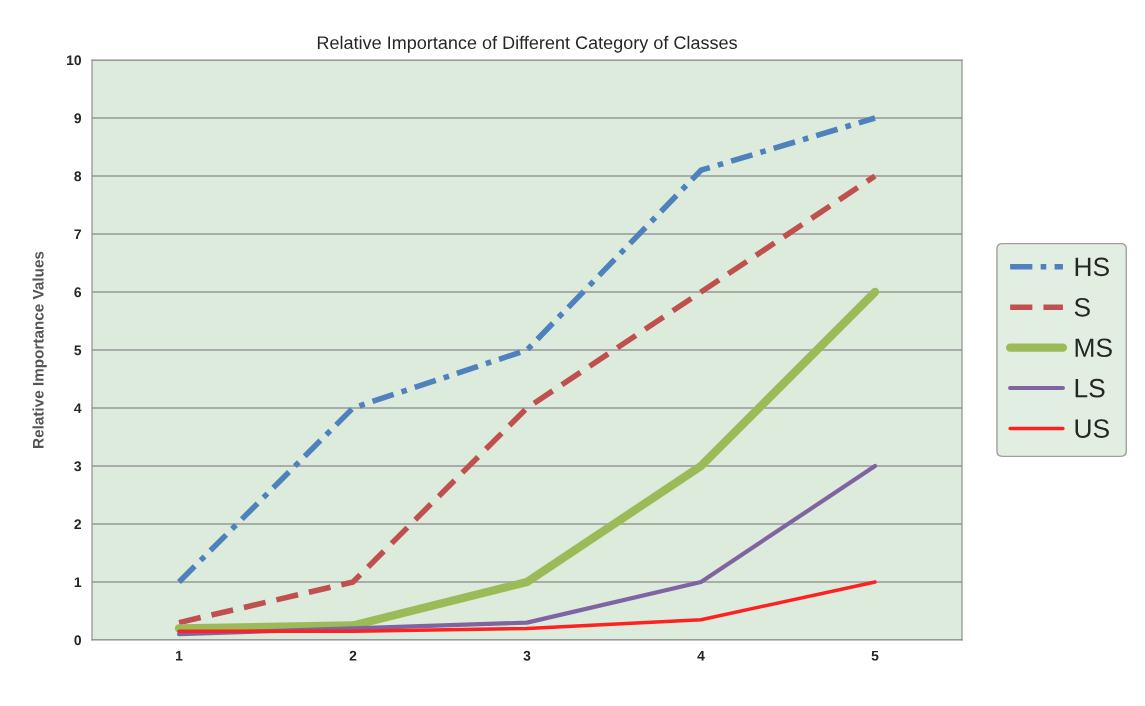  Describe the element at coordinates (78, 582) in the screenshot. I see `y-tick-label: 1` at that location.